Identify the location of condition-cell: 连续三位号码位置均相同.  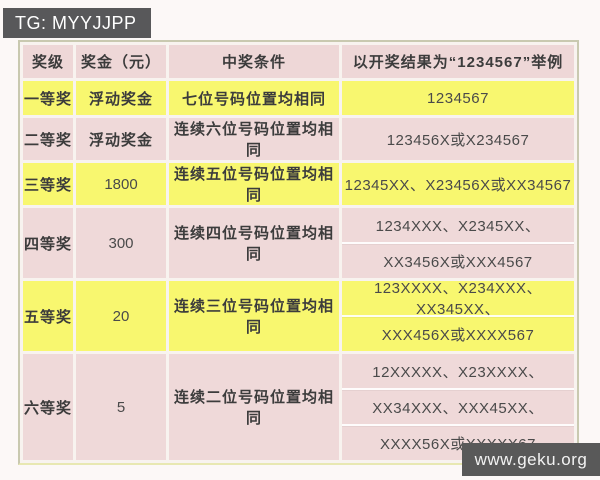
(254, 316).